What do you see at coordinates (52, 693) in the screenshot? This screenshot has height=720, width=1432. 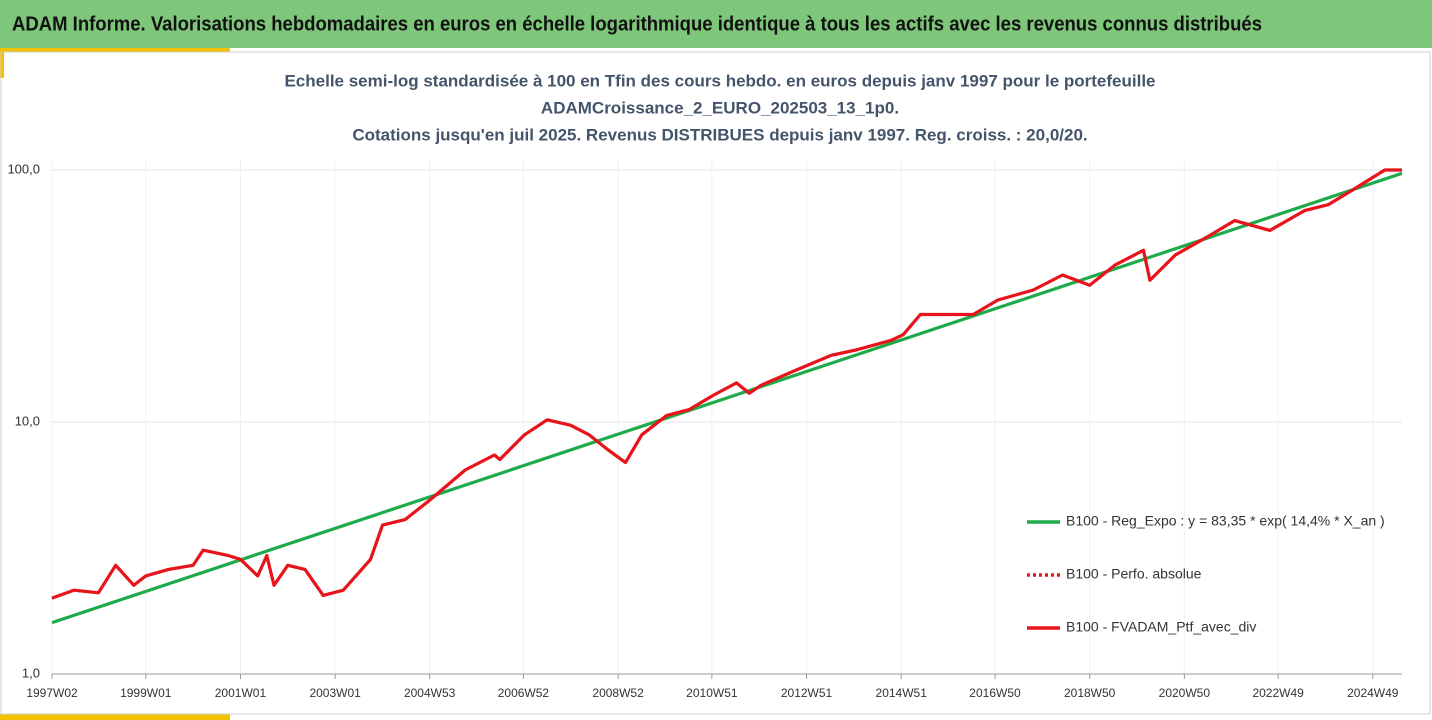 I see `x-tick-label: 1997W02` at bounding box center [52, 693].